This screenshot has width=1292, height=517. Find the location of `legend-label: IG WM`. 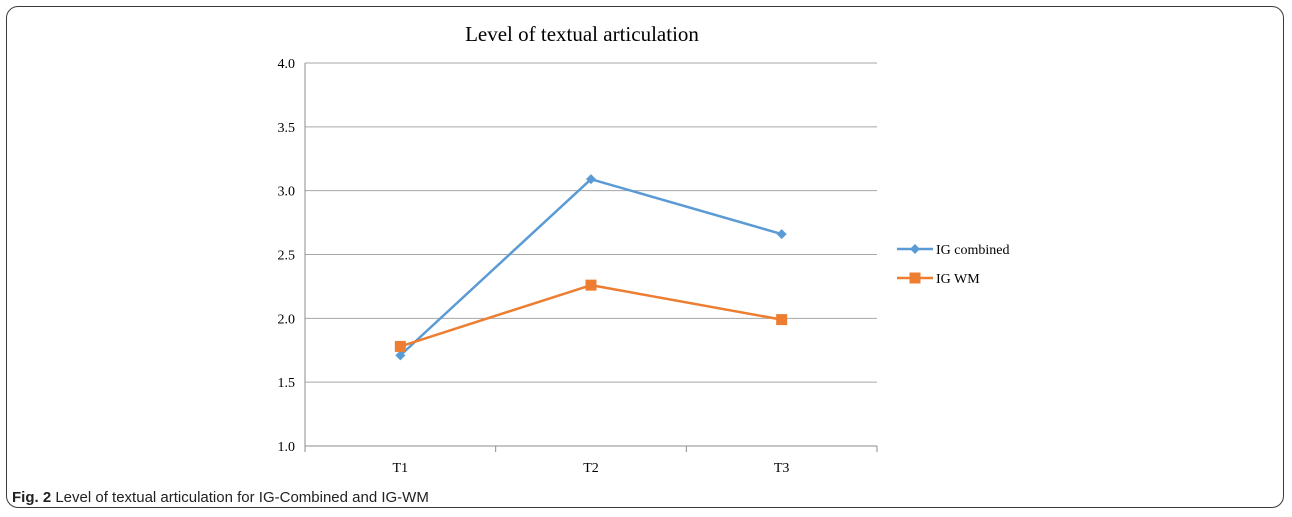

legend-label: IG WM is located at coordinates (958, 279).